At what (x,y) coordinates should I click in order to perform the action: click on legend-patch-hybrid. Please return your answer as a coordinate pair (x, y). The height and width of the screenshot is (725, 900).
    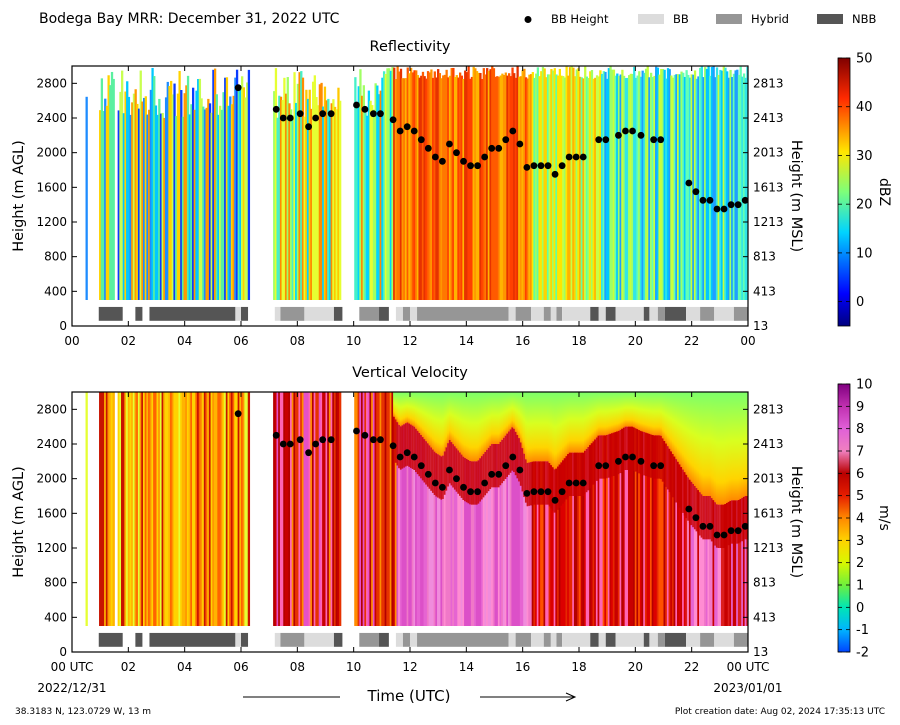
    Looking at the image, I should click on (729, 19).